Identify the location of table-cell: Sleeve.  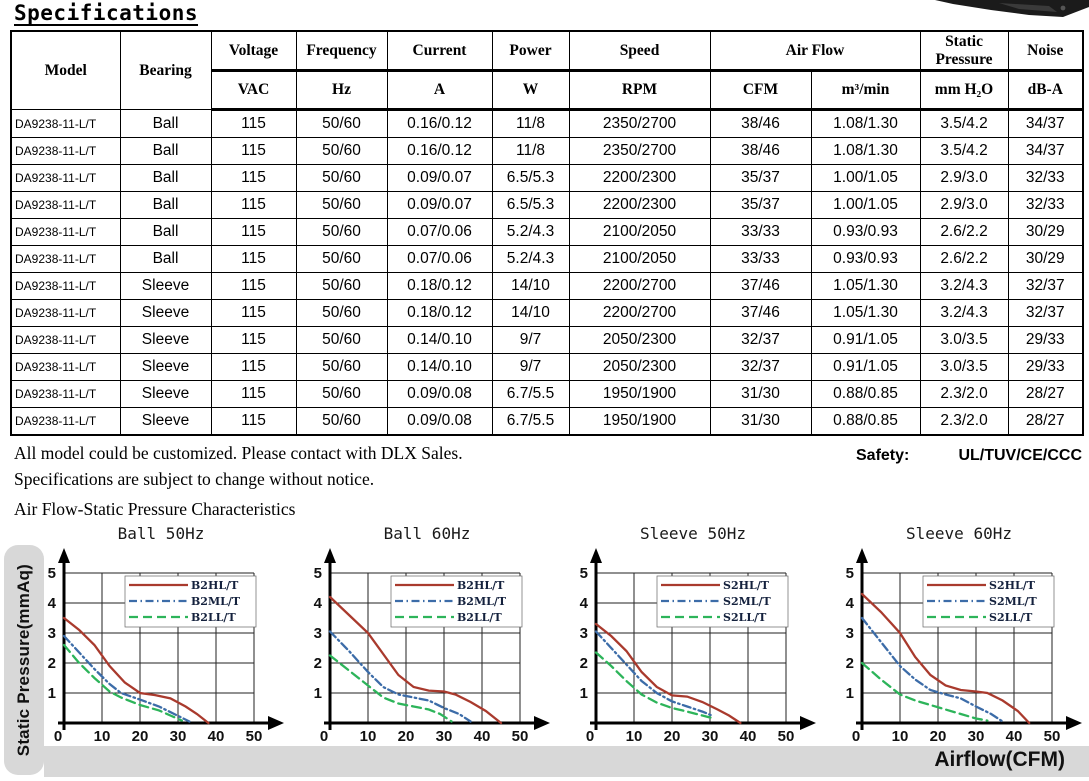
(165, 286).